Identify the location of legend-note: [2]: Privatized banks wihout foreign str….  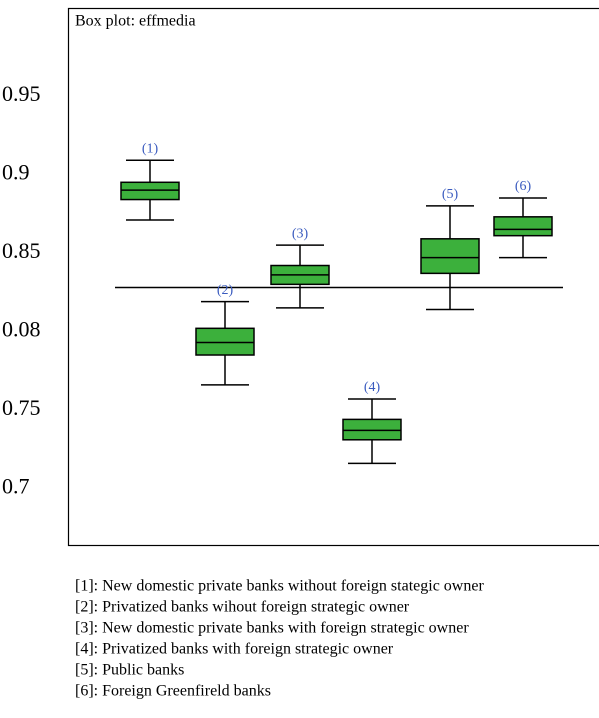
(242, 607).